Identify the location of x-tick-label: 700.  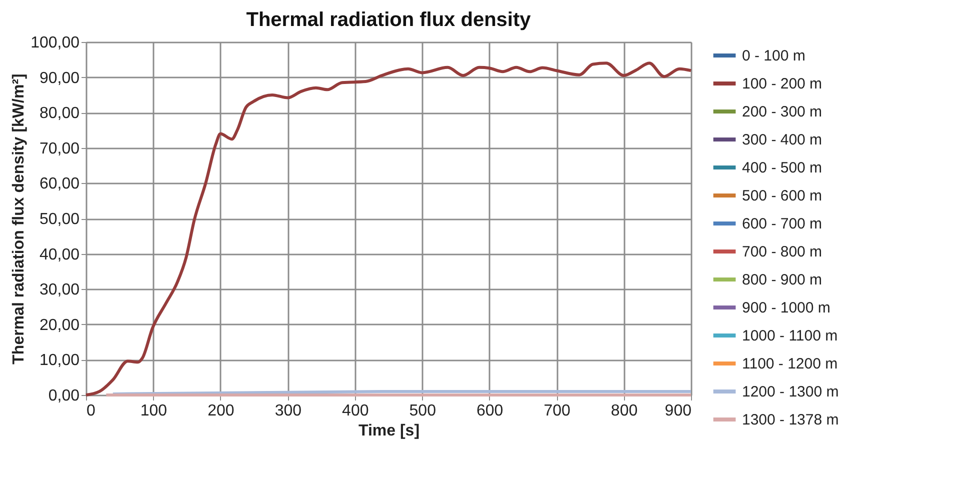
(557, 411).